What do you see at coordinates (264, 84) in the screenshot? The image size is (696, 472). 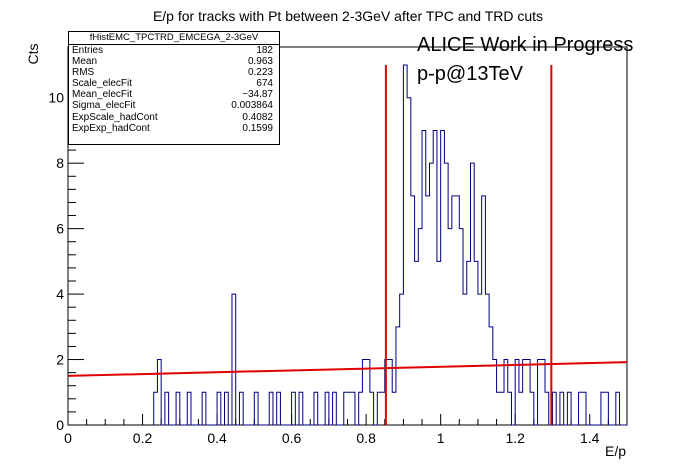 I see `stats-value: 674` at bounding box center [264, 84].